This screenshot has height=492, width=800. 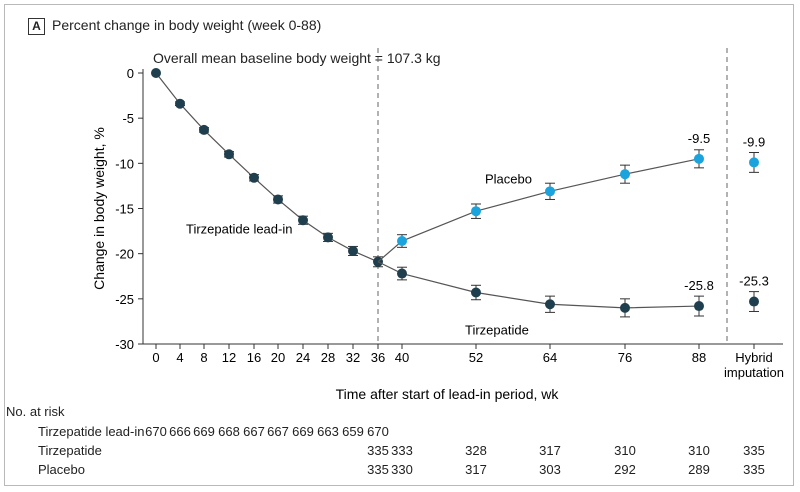 What do you see at coordinates (754, 372) in the screenshot?
I see `x-tick-label-imputation: imputation` at bounding box center [754, 372].